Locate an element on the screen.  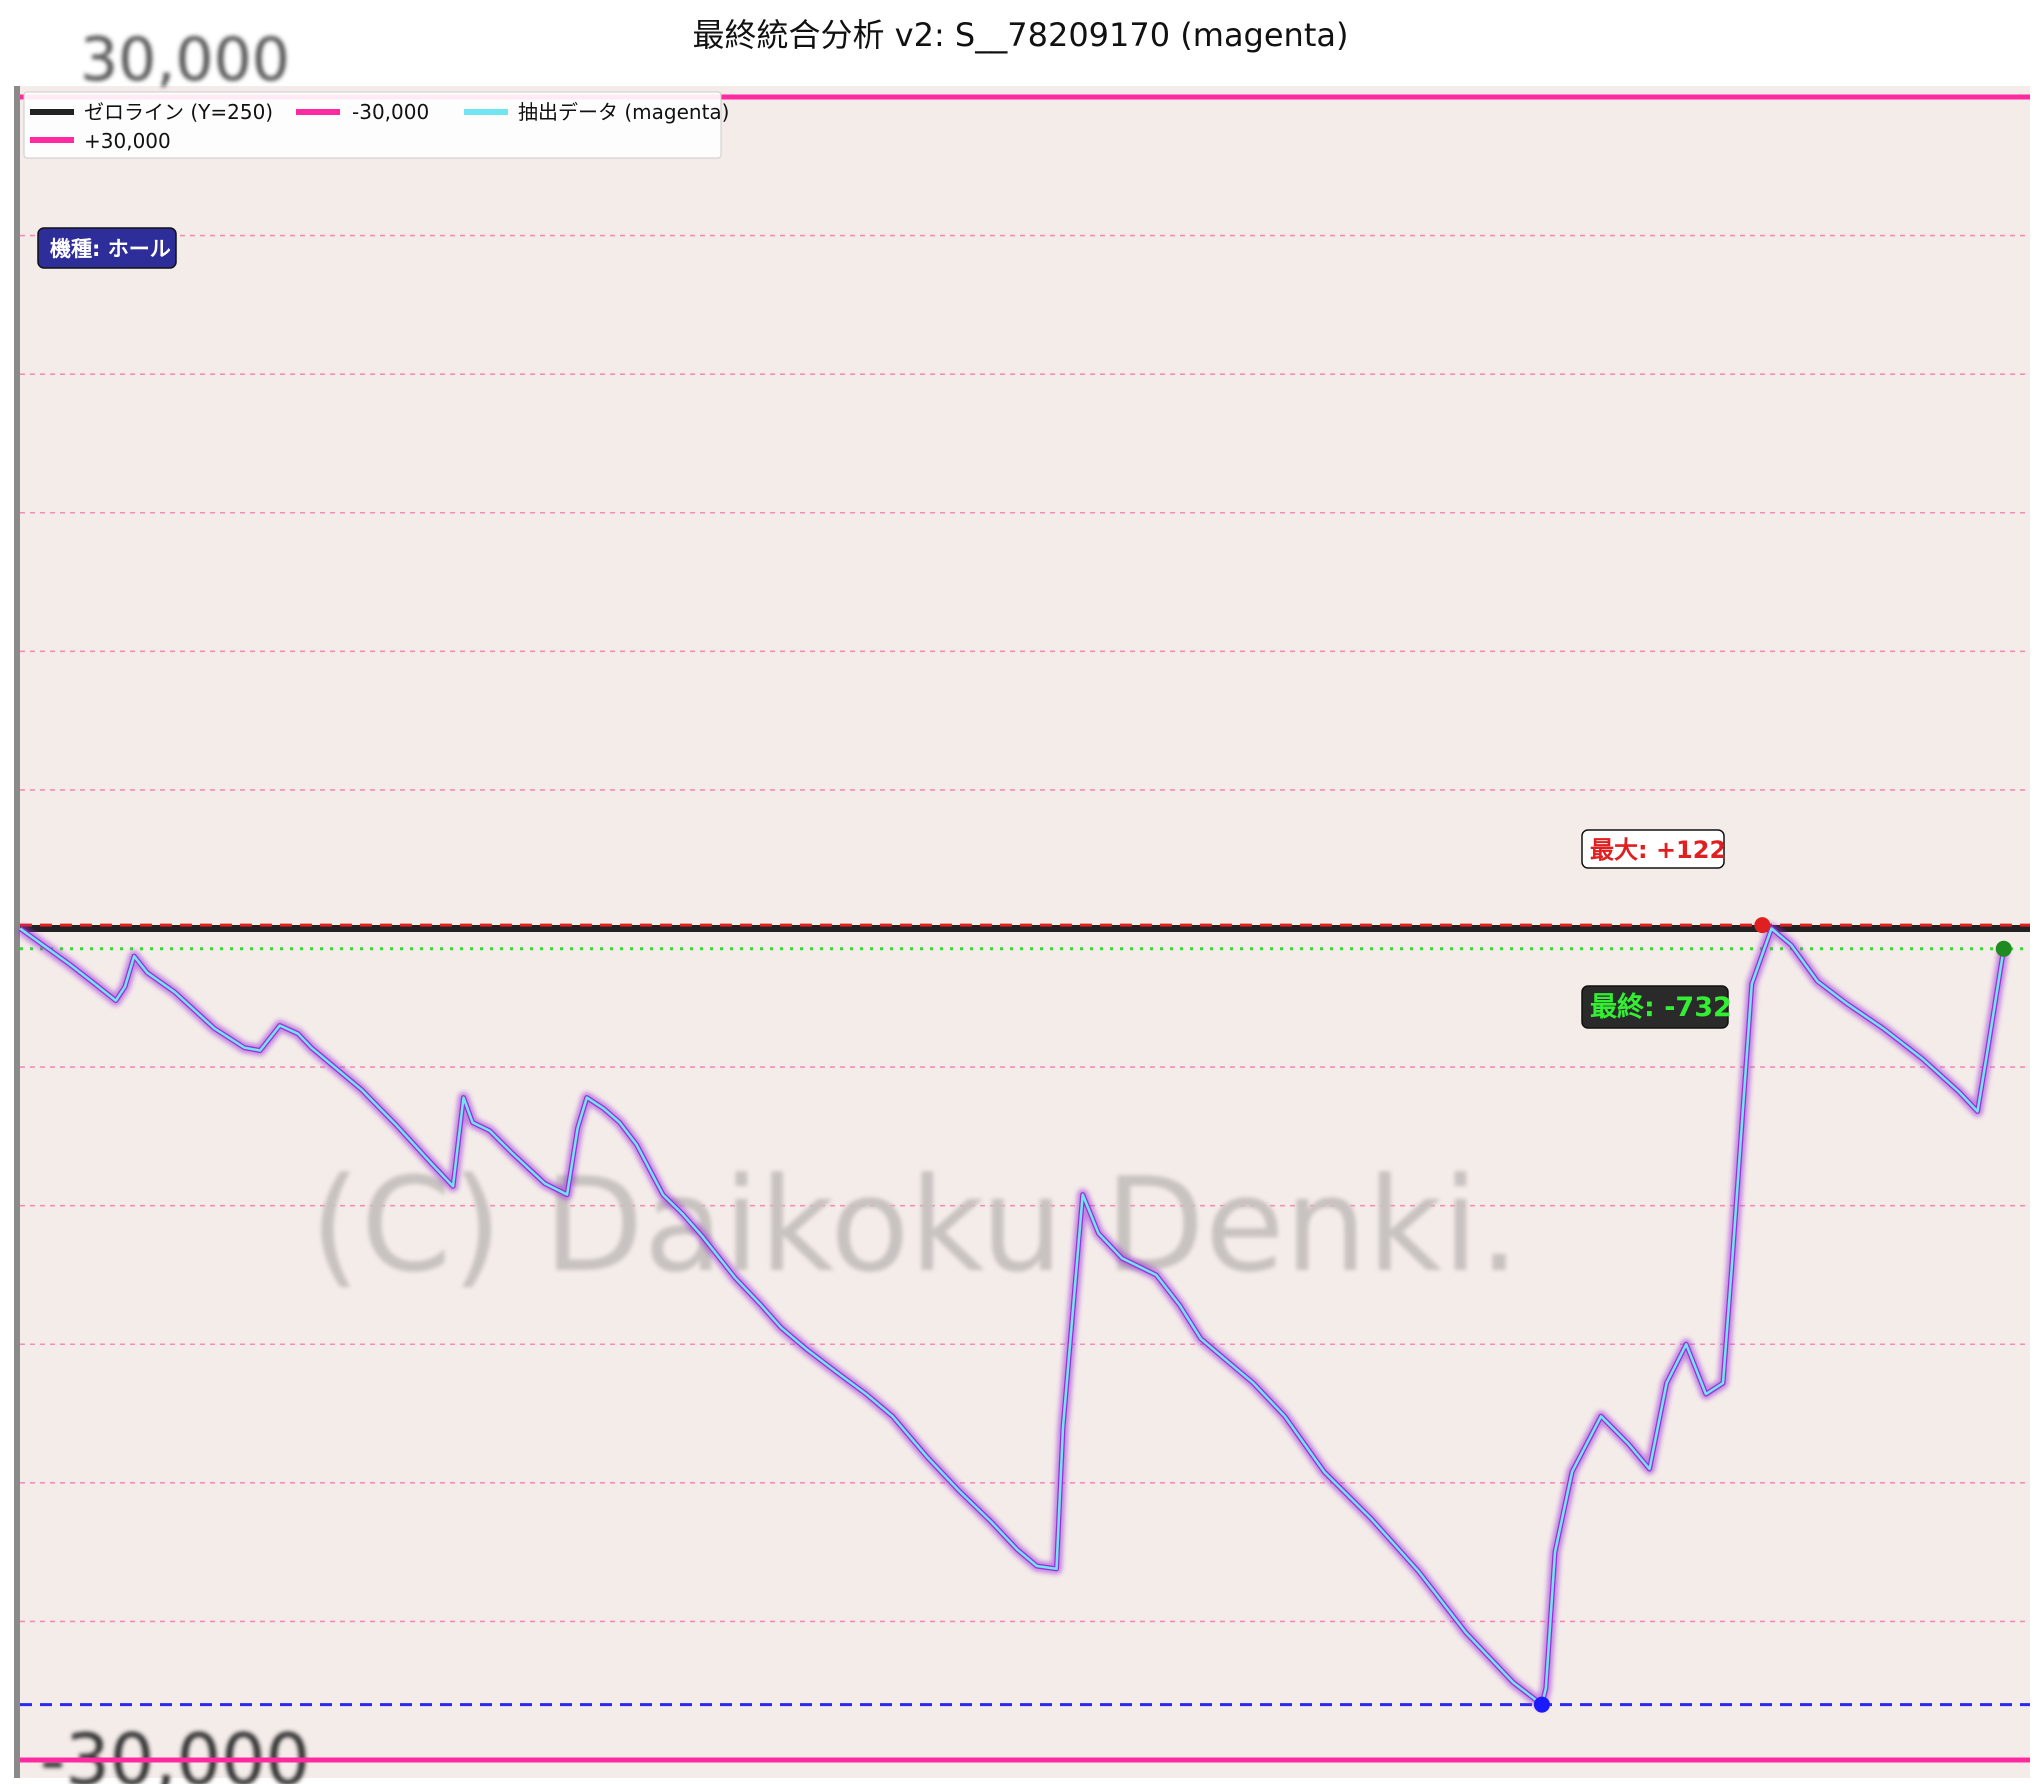
max-label-text: 最大: +122 is located at coordinates (1658, 850).